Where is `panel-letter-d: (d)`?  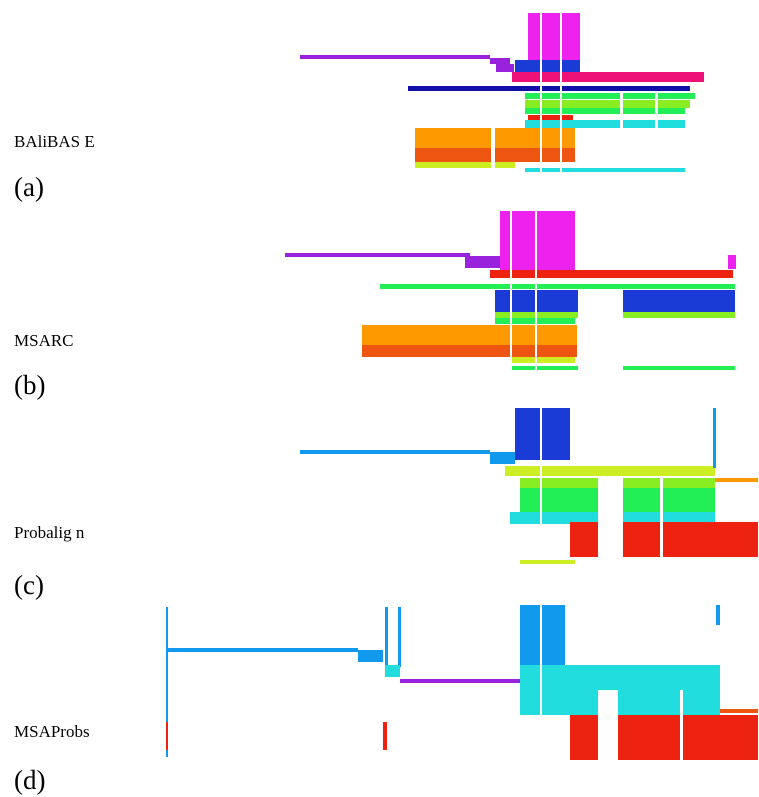 panel-letter-d: (d) is located at coordinates (30, 780).